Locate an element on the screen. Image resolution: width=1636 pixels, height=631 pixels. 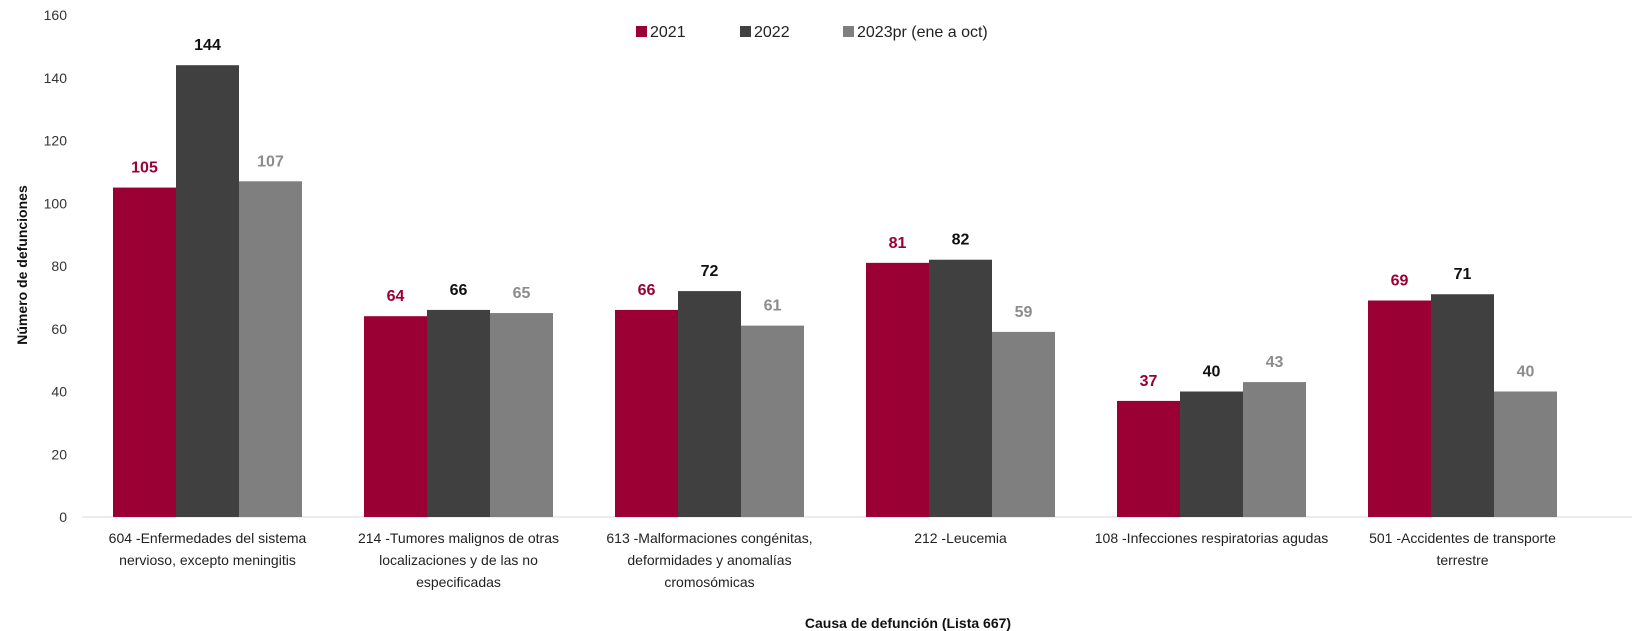
category-label-line: nervioso, excepto meningitis is located at coordinates (207, 560).